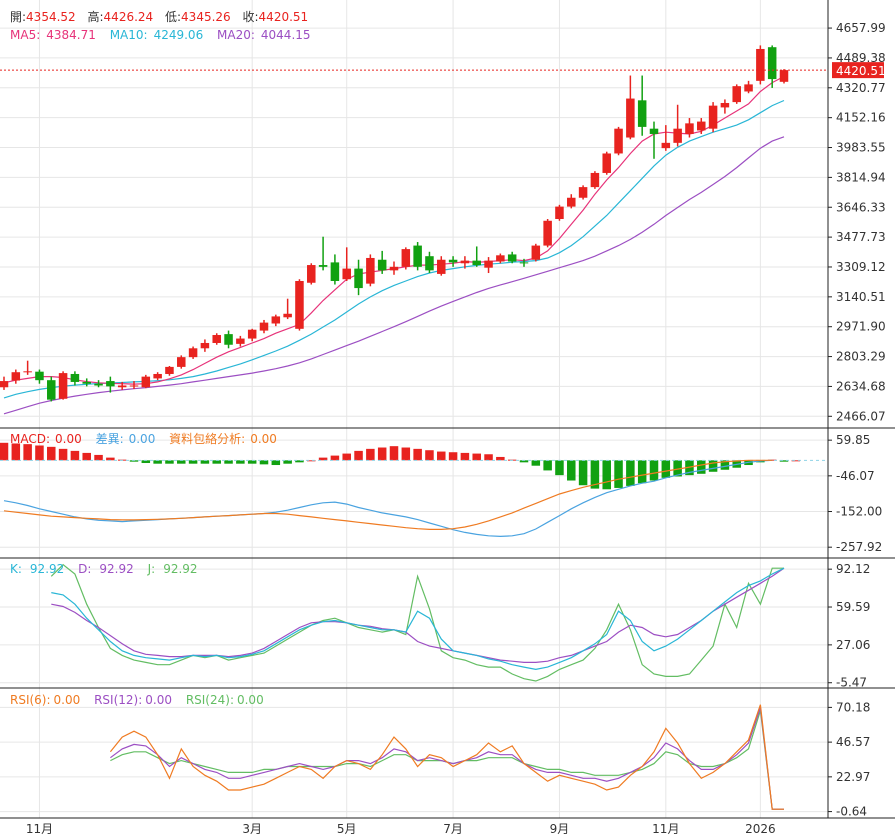 This screenshot has width=895, height=838. I want to click on rsi-tick-label: -0.64, so click(851, 812).